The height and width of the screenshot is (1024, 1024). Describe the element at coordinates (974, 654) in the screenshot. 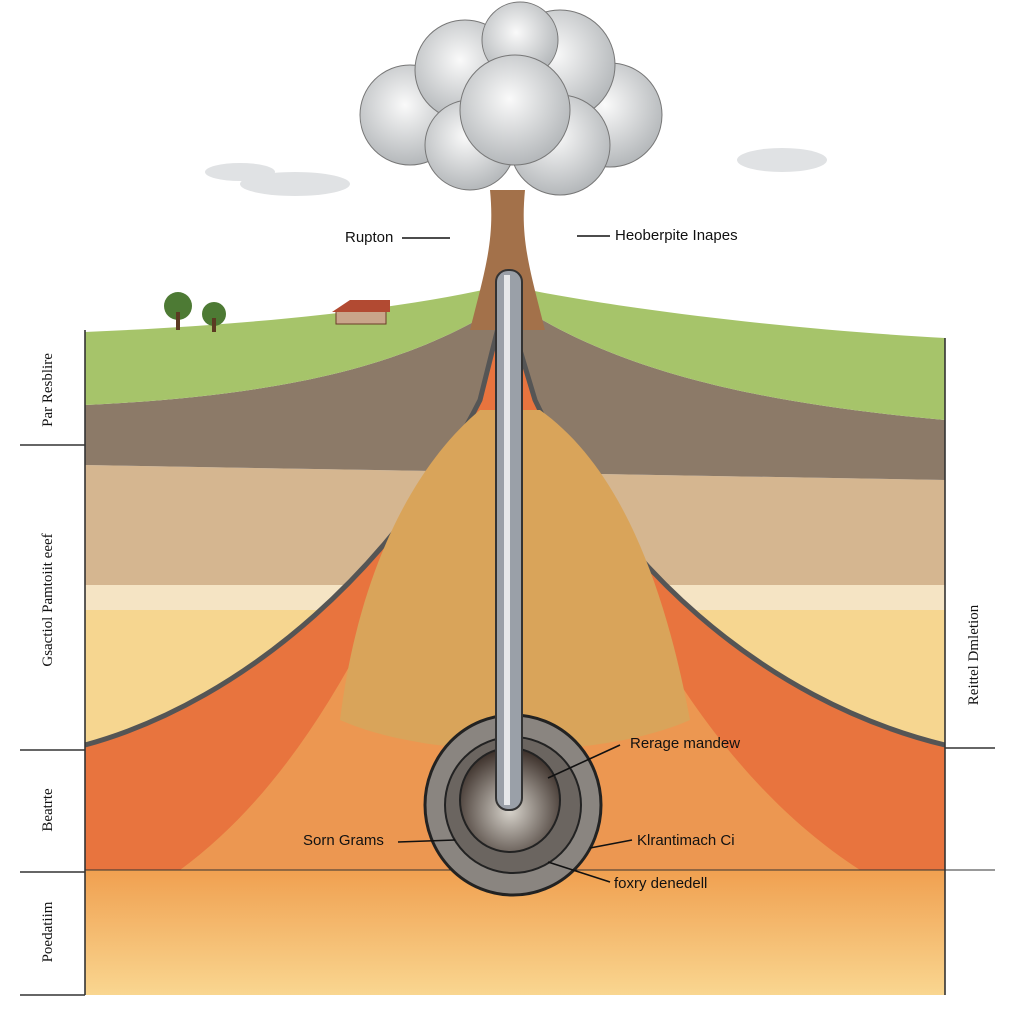

I see `side-label: Reittel Dmletion` at that location.